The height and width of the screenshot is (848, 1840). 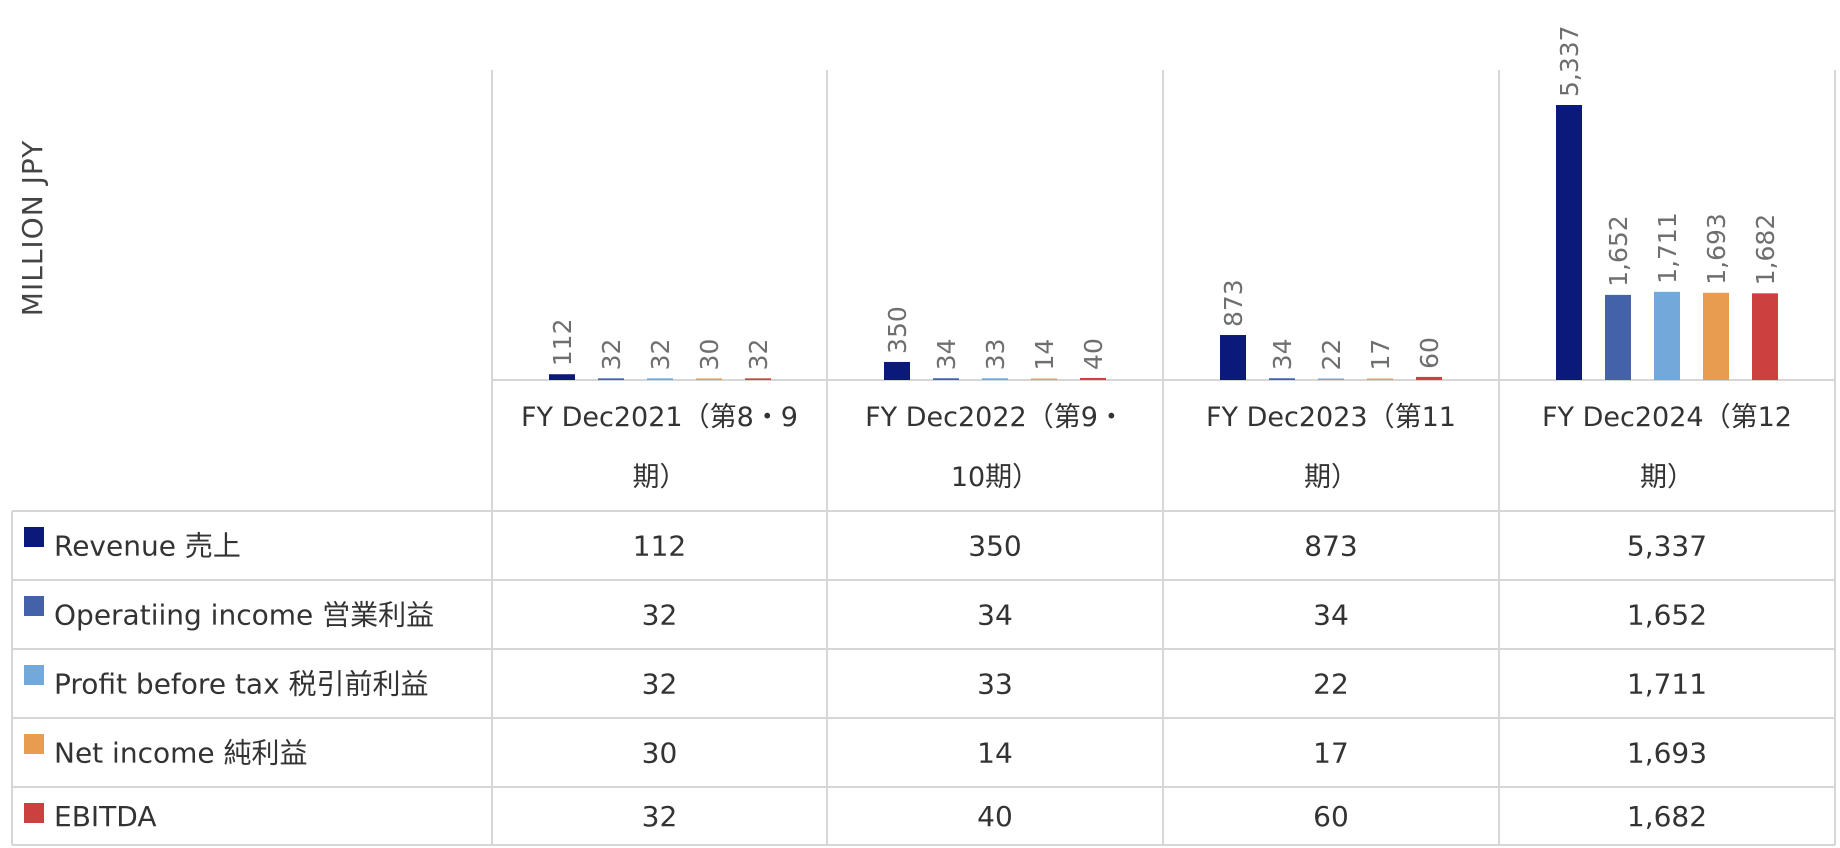 What do you see at coordinates (1716, 249) in the screenshot?
I see `bar-label-3-3: 1,693` at bounding box center [1716, 249].